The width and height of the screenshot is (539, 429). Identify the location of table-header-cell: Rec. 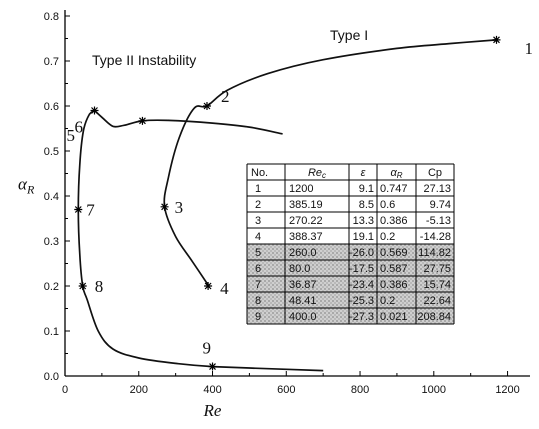
(317, 173).